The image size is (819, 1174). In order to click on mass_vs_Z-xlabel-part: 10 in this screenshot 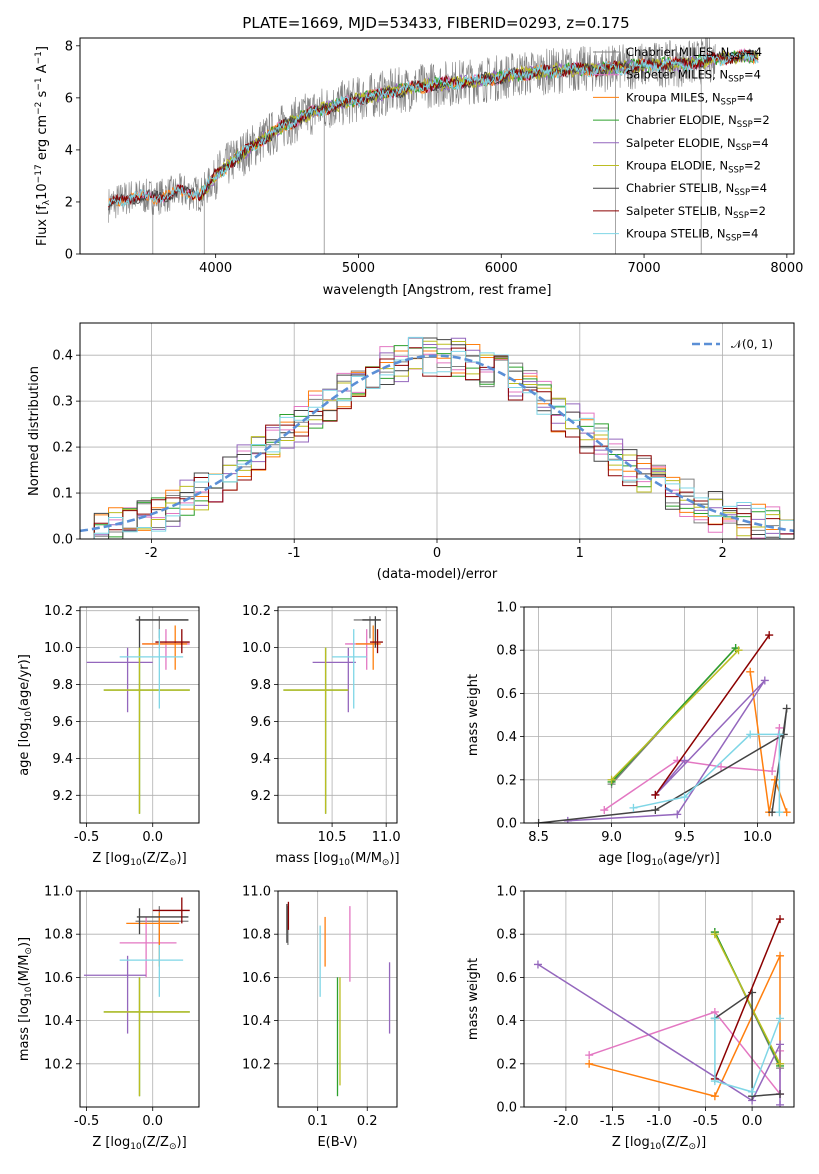, I will do `click(136, 1147)`.